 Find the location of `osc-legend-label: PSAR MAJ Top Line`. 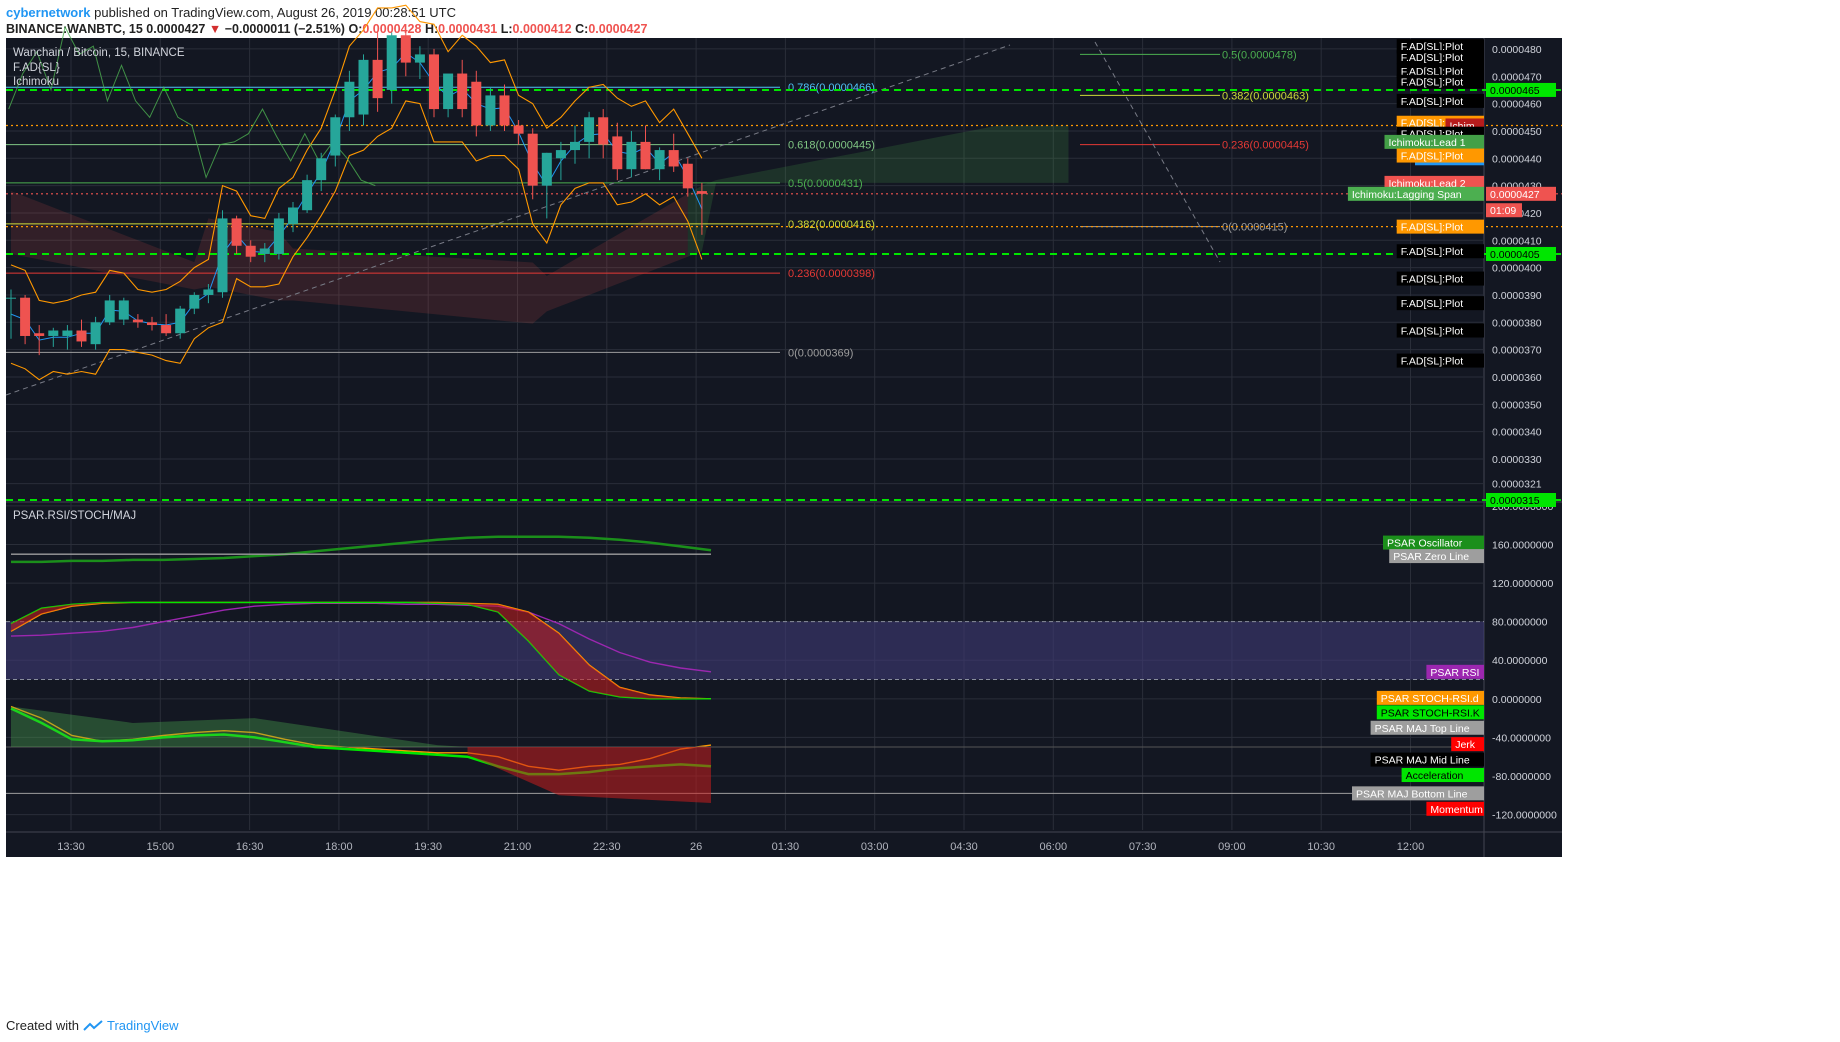

osc-legend-label: PSAR MAJ Top Line is located at coordinates (1422, 729).